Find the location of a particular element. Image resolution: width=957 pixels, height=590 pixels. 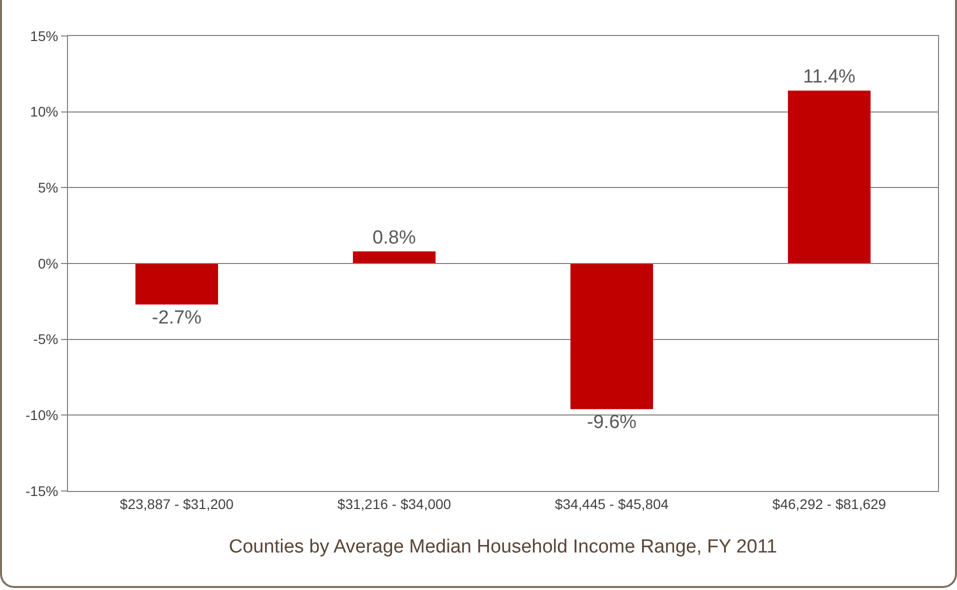

data-label: -2.7% is located at coordinates (177, 317).